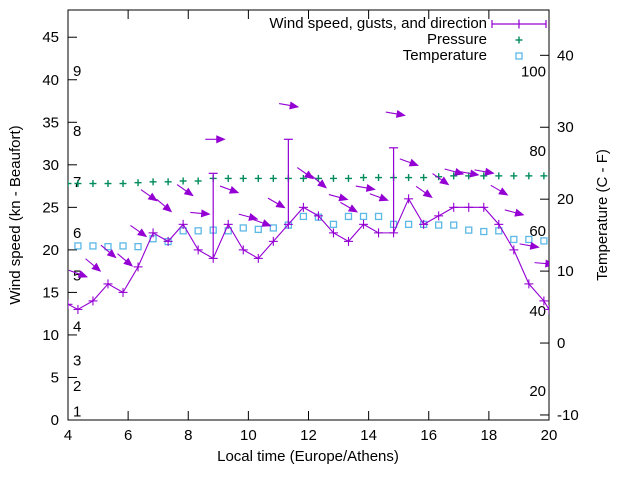 Image resolution: width=640 pixels, height=485 pixels. I want to click on legend-pressure-sample, so click(519, 40).